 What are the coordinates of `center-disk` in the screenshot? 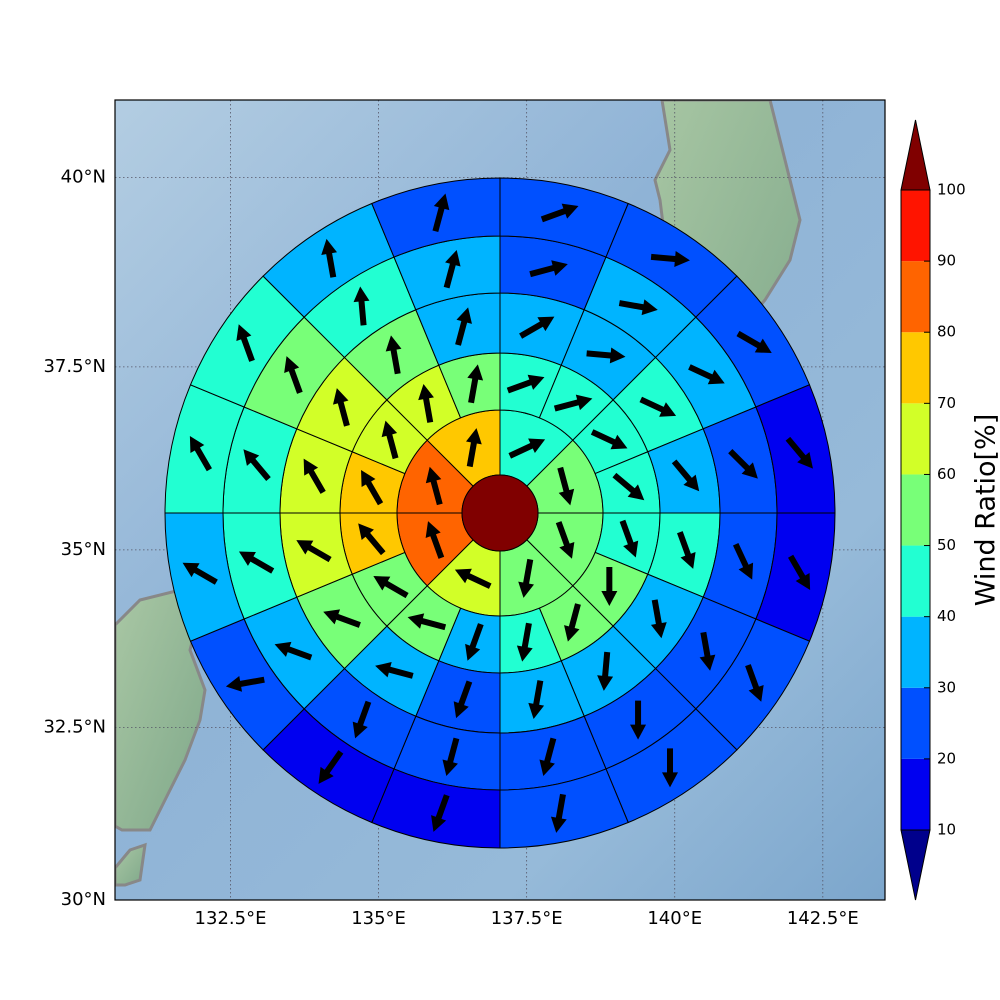 It's located at (500, 513).